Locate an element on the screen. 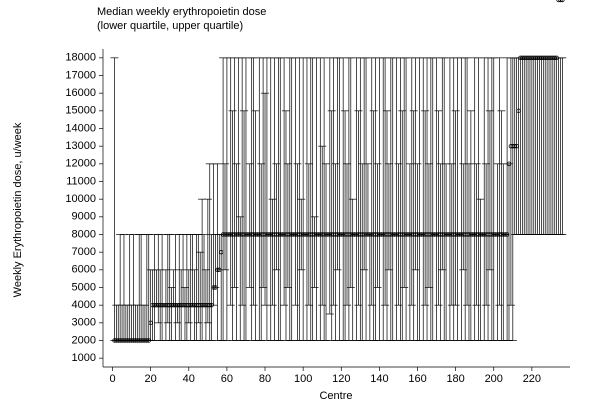  y-tick-label: 8000 is located at coordinates (84, 234).